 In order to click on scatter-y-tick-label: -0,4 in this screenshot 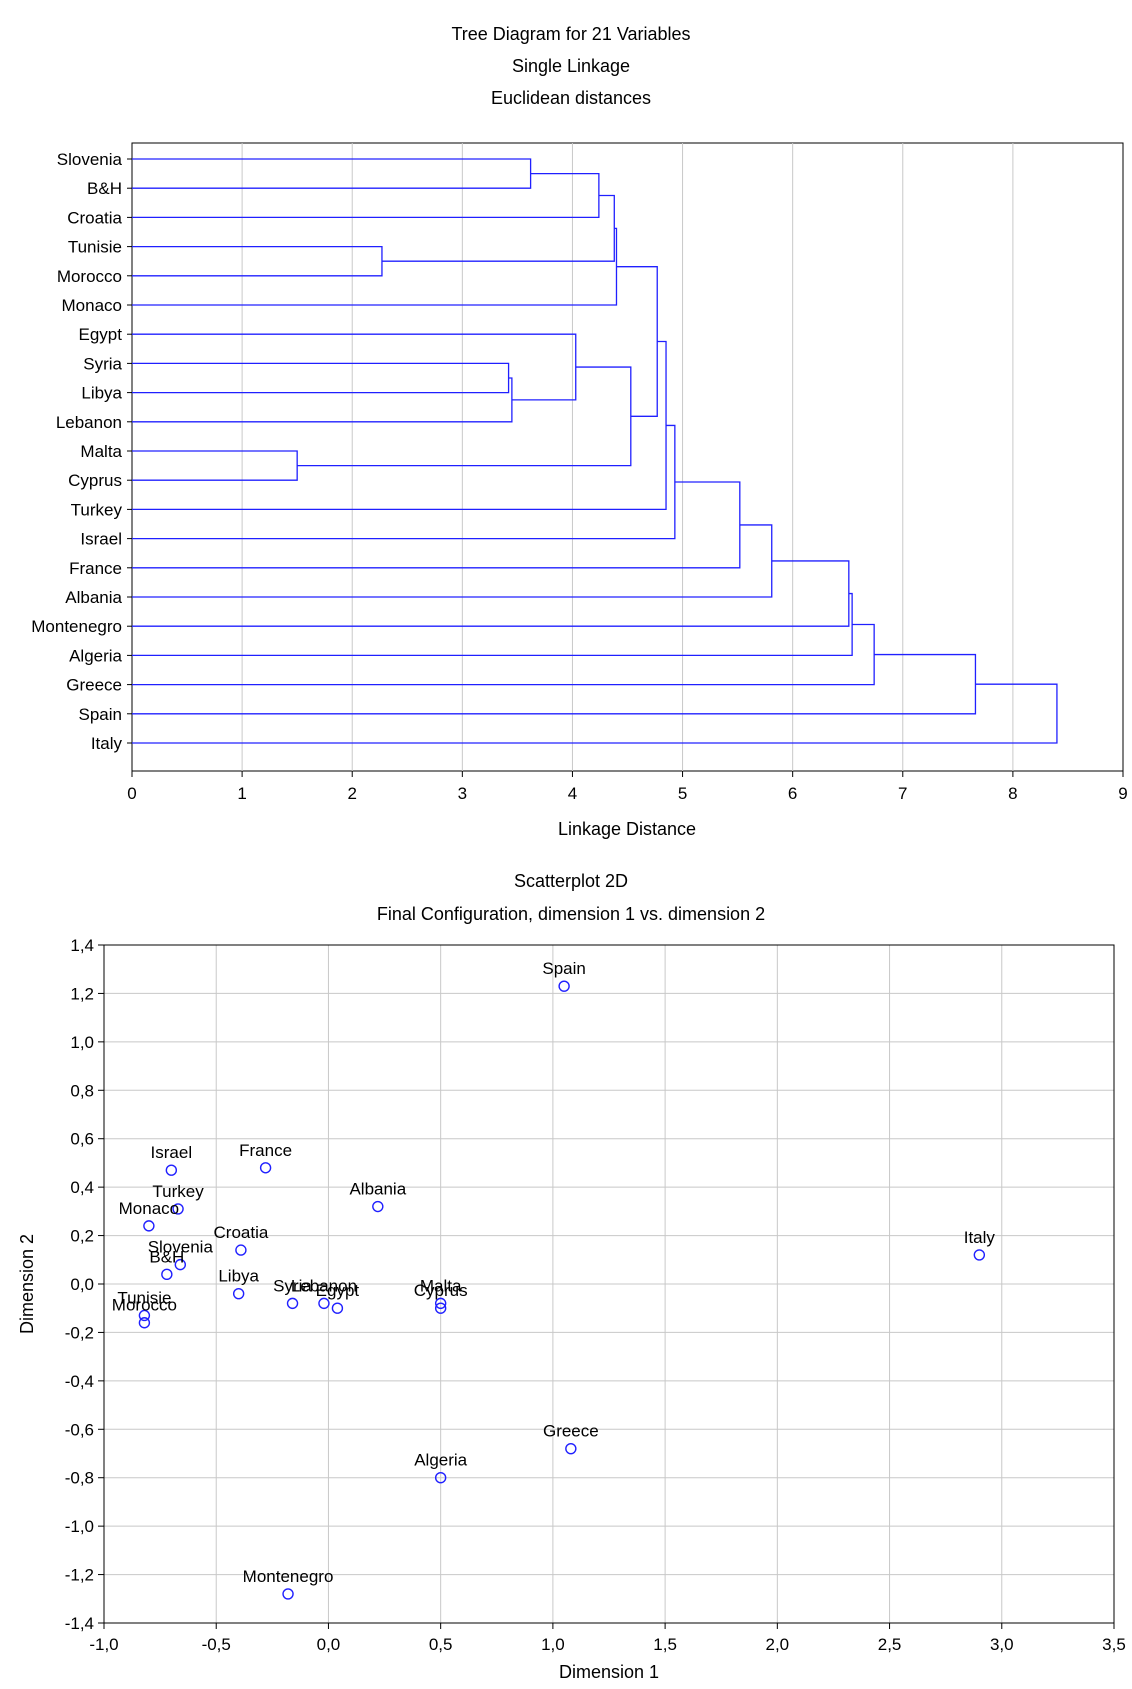, I will do `click(79, 1381)`.